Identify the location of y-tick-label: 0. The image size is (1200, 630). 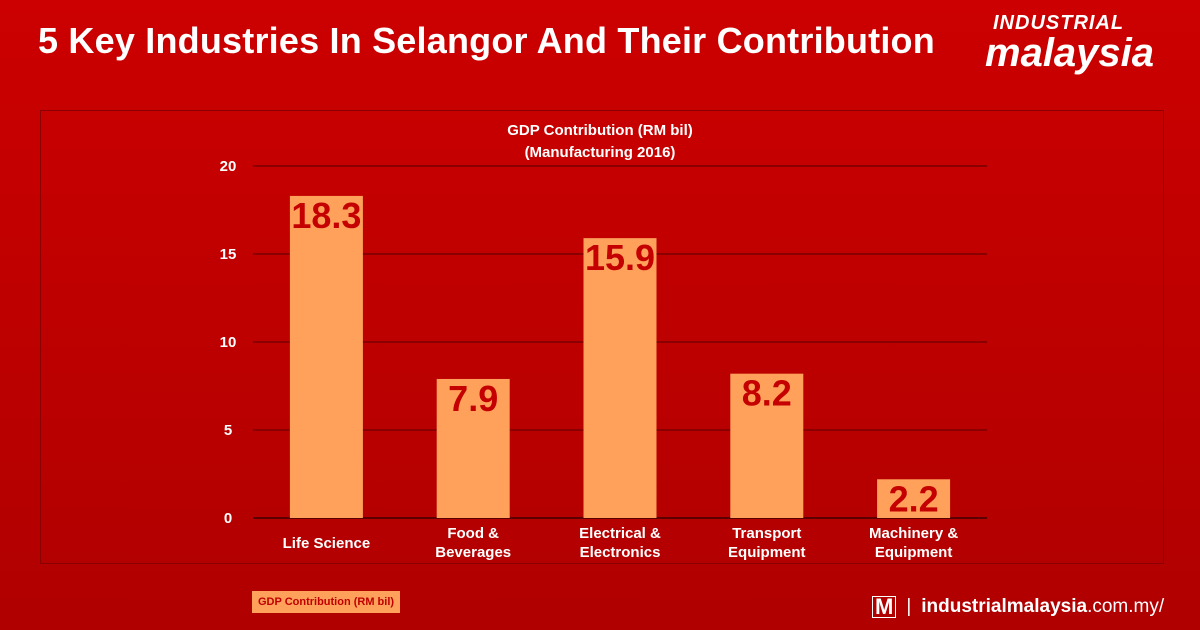
(228, 518).